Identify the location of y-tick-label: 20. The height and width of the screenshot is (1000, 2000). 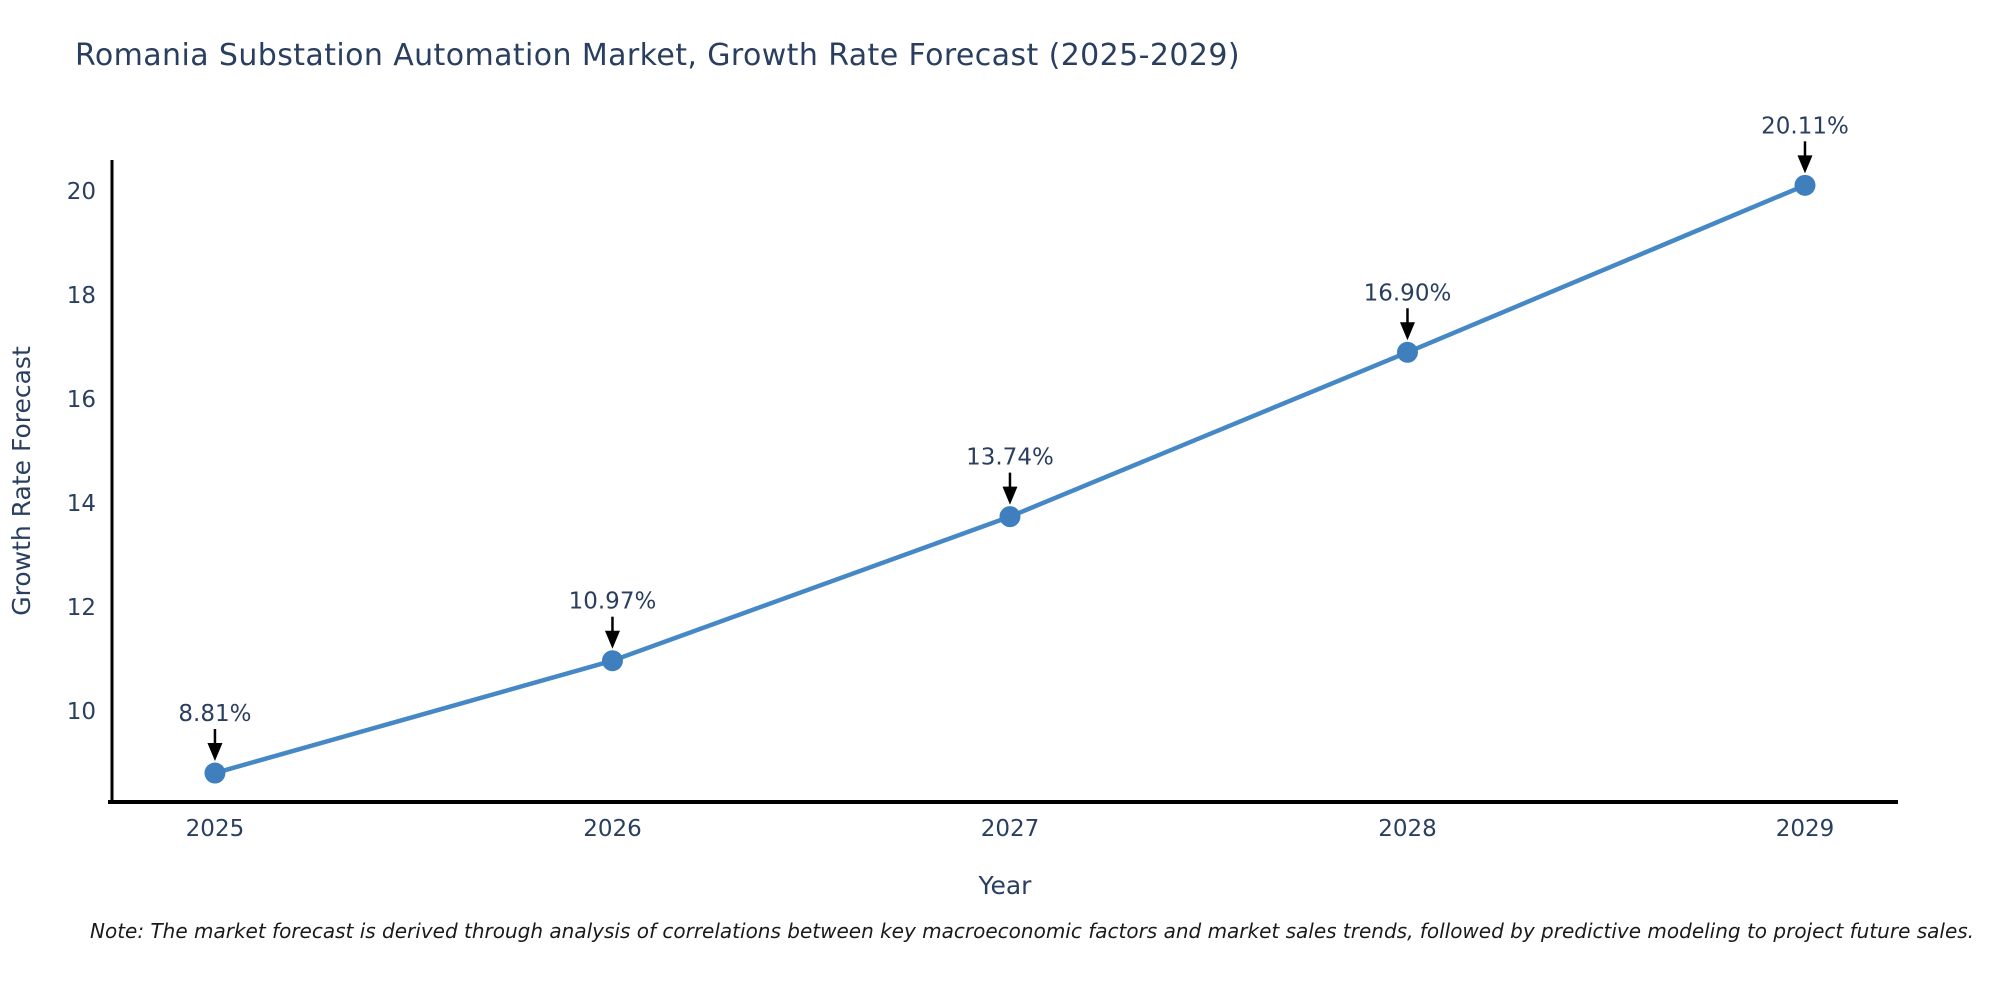
(81, 192).